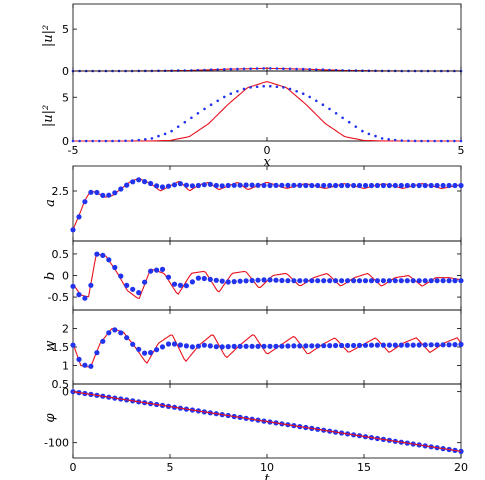  I want to click on series-line-b, so click(267, 276).